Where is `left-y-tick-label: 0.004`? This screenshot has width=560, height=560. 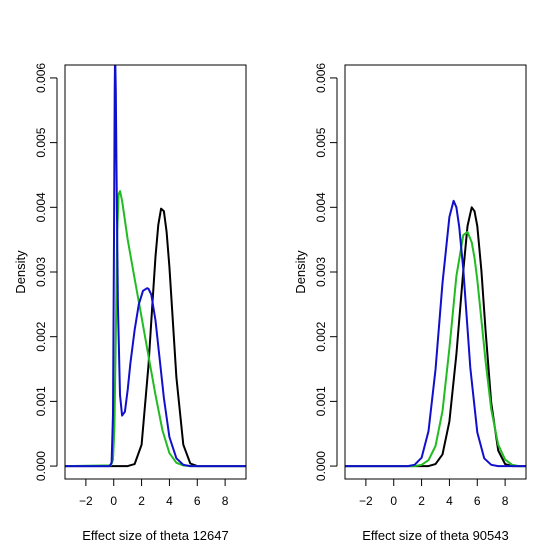 left-y-tick-label: 0.004 is located at coordinates (41, 207).